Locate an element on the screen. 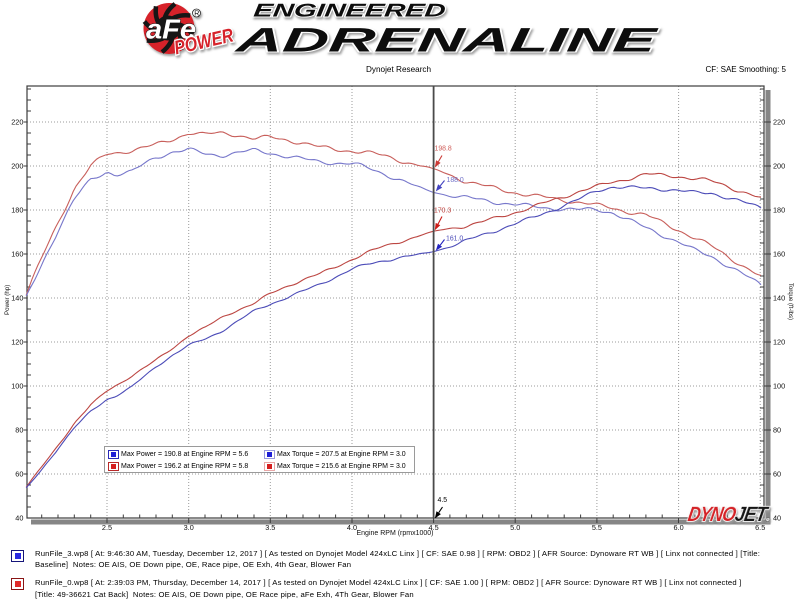  svg-text: 170.3 is located at coordinates (442, 211).